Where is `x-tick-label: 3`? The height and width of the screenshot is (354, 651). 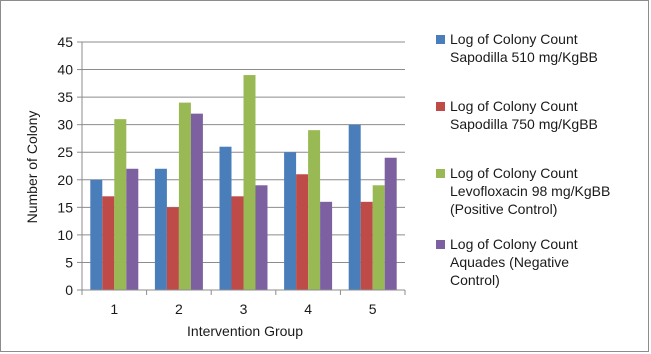
x-tick-label: 3 is located at coordinates (244, 309).